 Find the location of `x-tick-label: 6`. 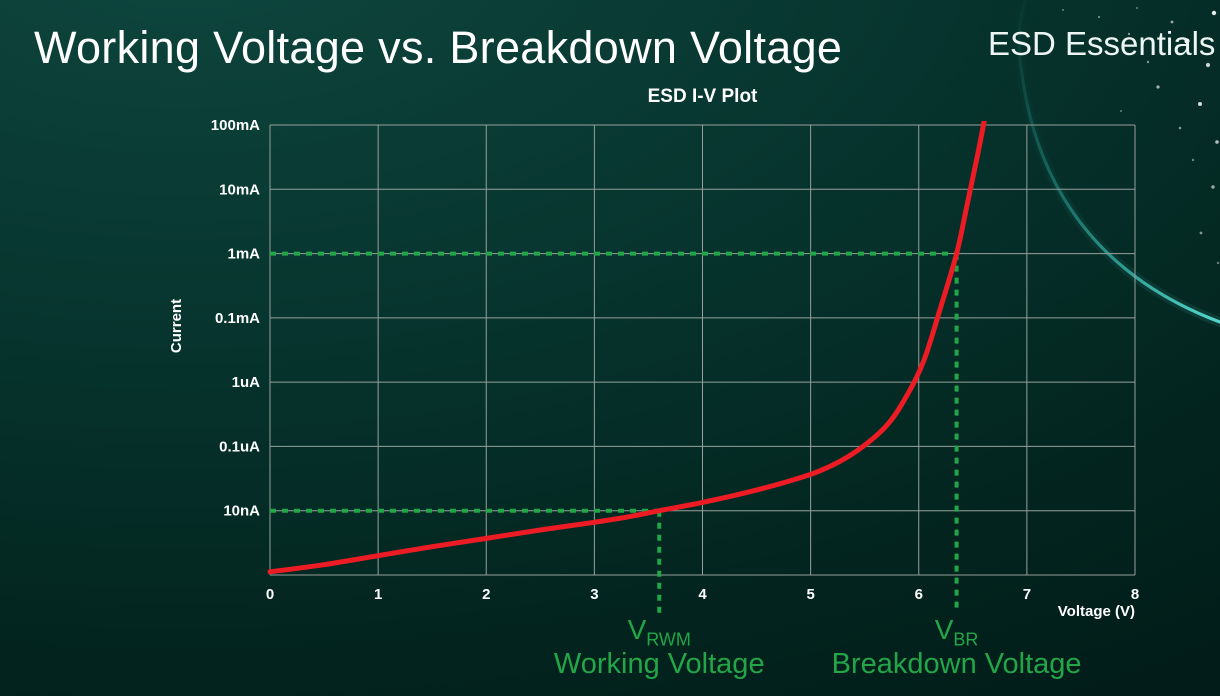

x-tick-label: 6 is located at coordinates (919, 594).